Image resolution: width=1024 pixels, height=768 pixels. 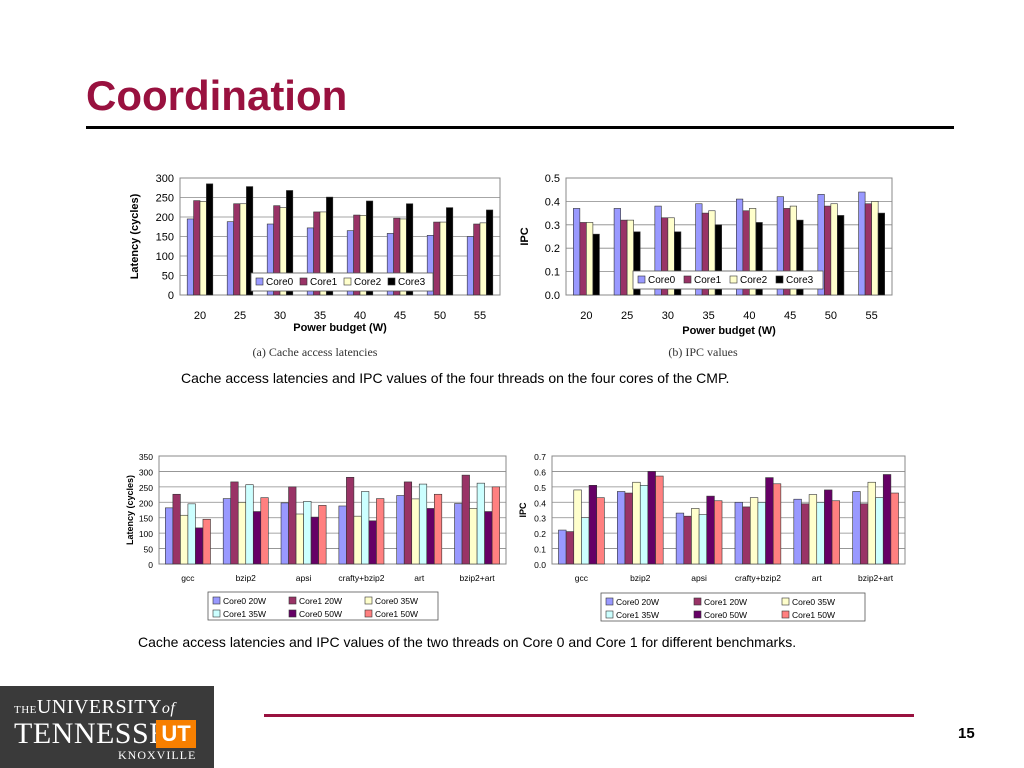 What do you see at coordinates (332, 510) in the screenshot?
I see `plot-area` at bounding box center [332, 510].